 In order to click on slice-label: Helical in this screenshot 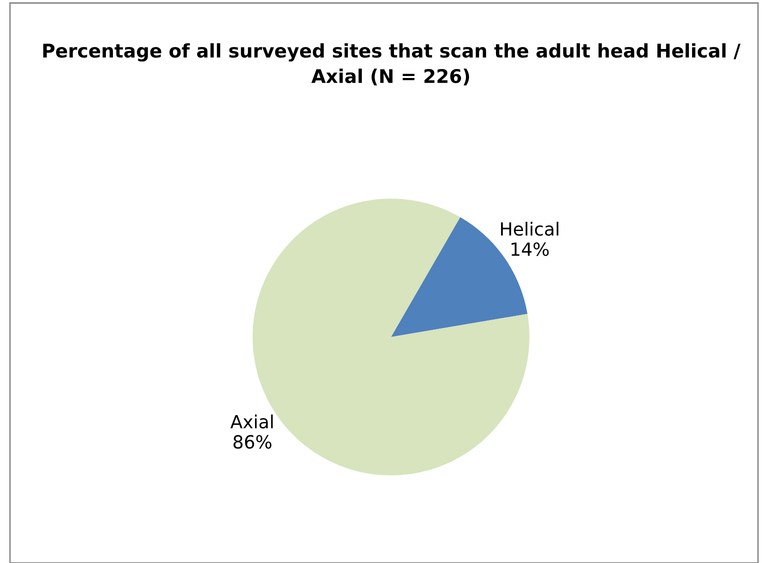, I will do `click(529, 229)`.